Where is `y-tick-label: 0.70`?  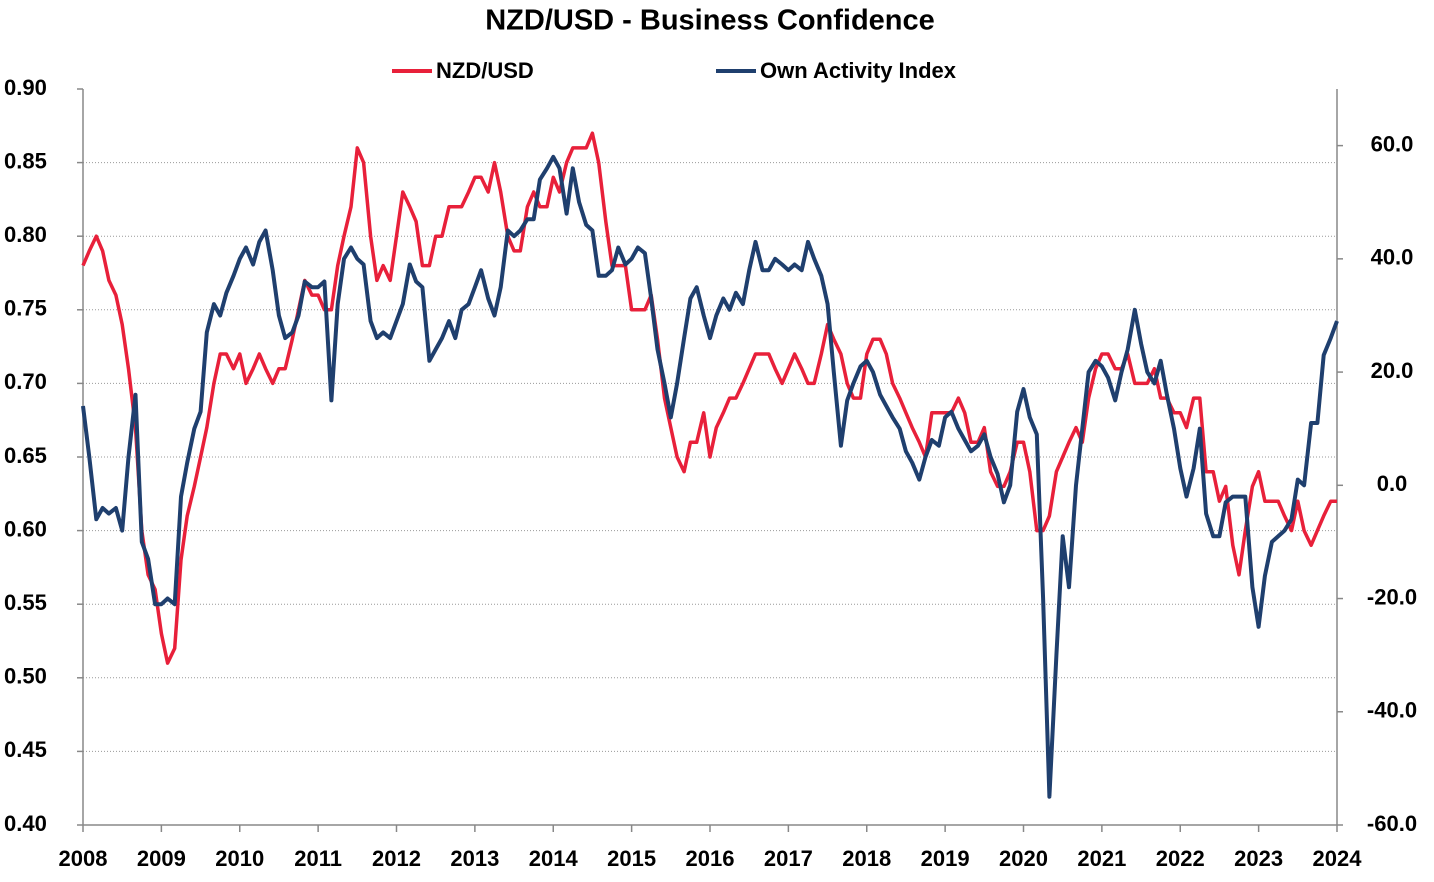
y-tick-label: 0.70 is located at coordinates (25, 381).